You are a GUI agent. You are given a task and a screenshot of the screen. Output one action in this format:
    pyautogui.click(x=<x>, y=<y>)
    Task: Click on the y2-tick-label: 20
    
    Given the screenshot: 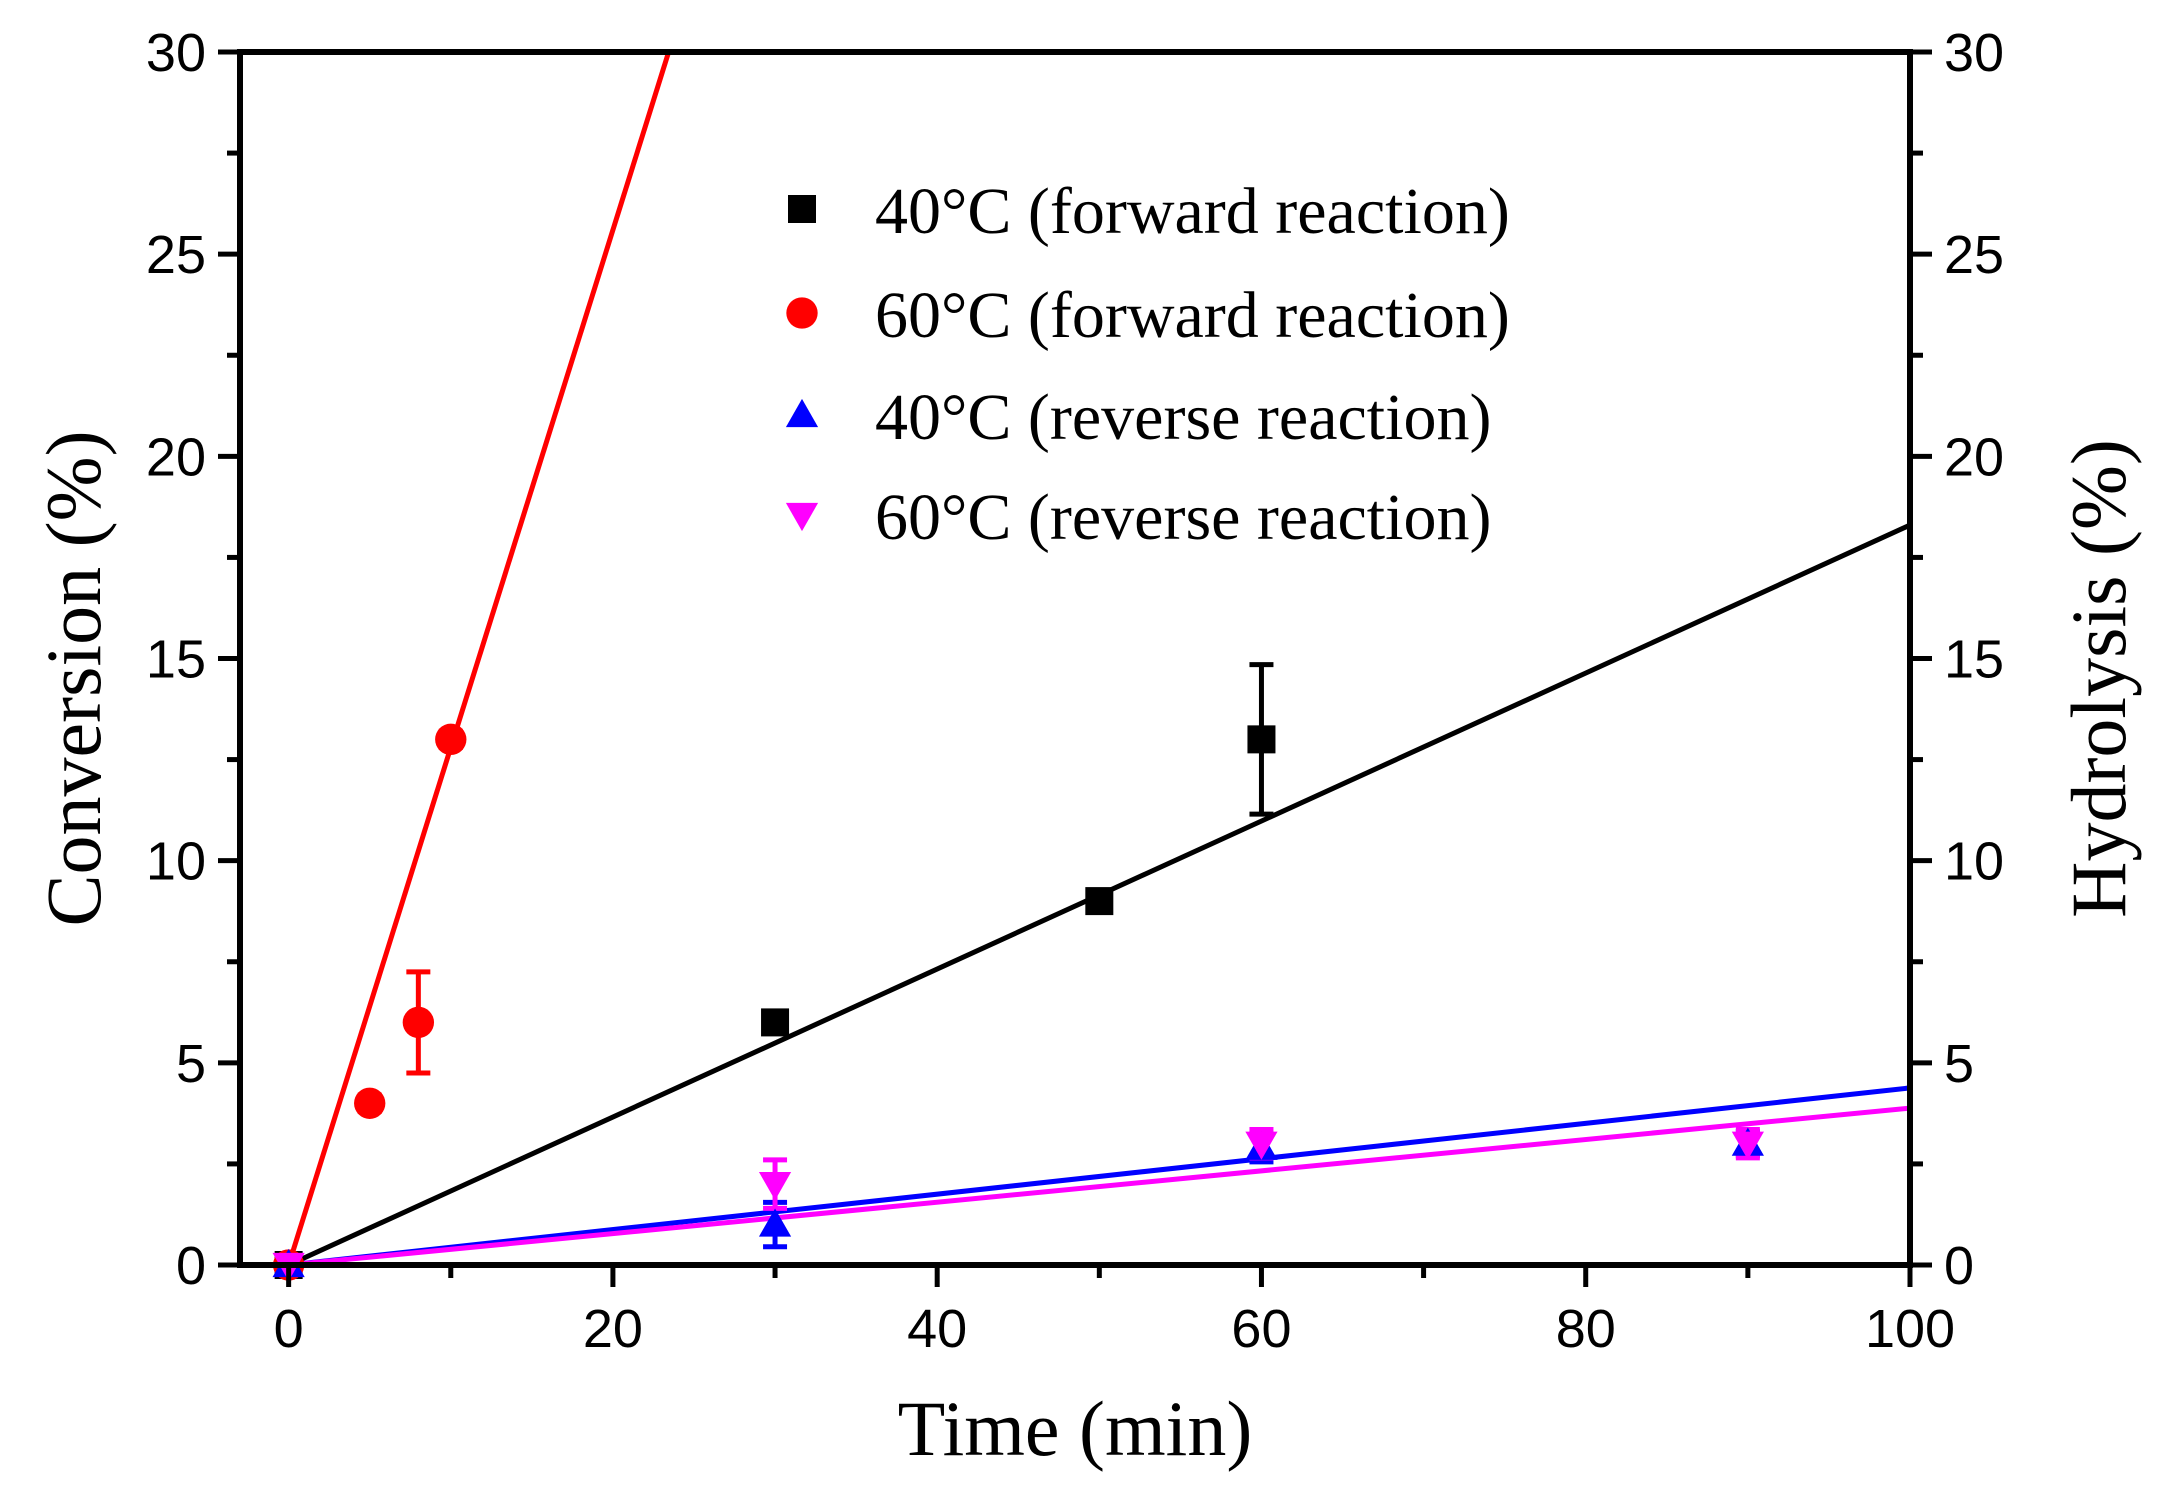 What is the action you would take?
    pyautogui.click(x=1974, y=457)
    